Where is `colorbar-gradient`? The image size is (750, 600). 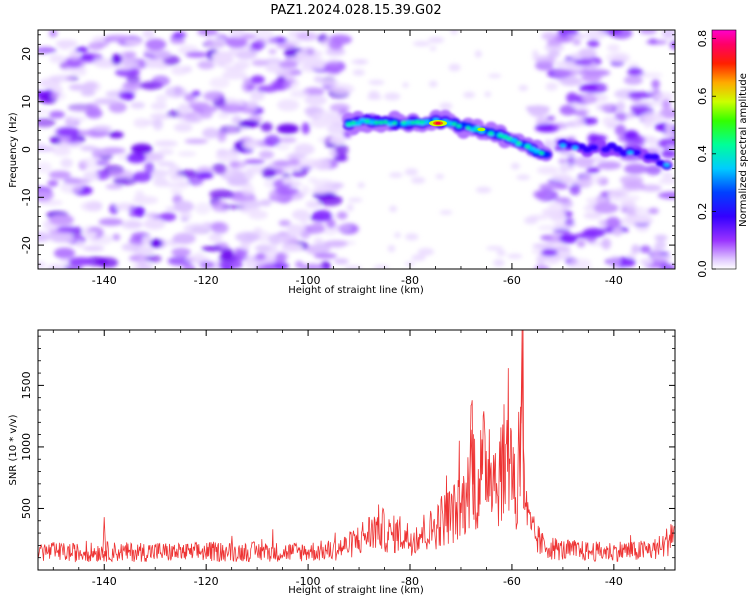 colorbar-gradient is located at coordinates (724, 149).